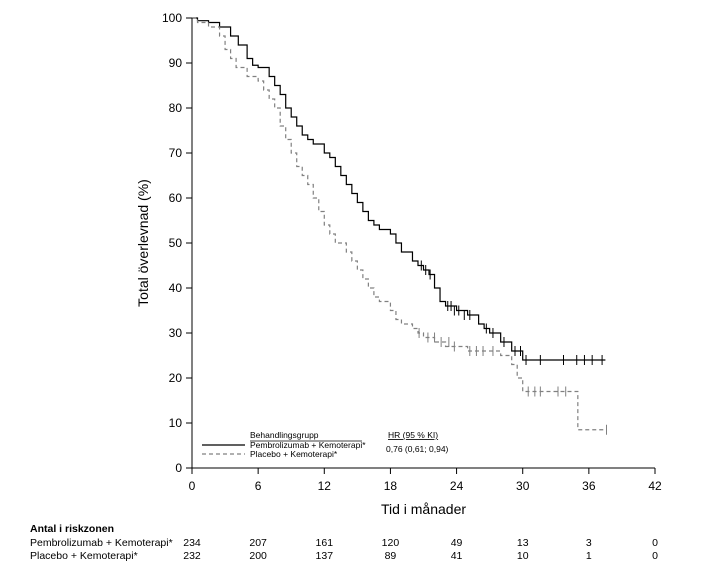 The width and height of the screenshot is (703, 571). Describe the element at coordinates (413, 435) in the screenshot. I see `legend-hr-header: HR (95 % KI)` at that location.